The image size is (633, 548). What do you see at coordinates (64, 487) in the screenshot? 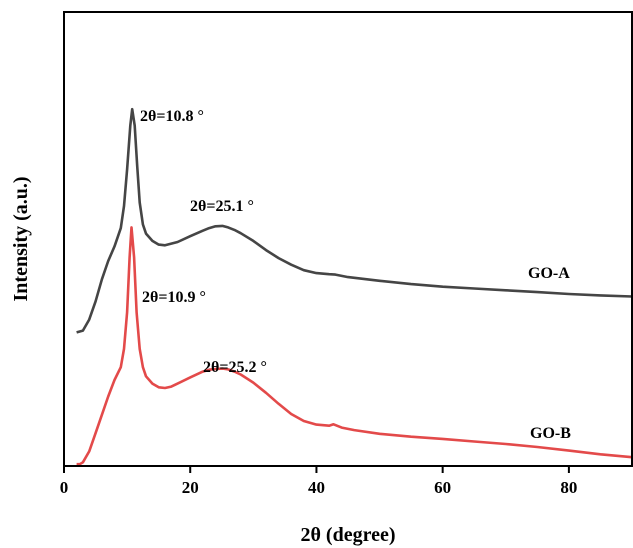
I see `x-tick-label: 0` at bounding box center [64, 487].